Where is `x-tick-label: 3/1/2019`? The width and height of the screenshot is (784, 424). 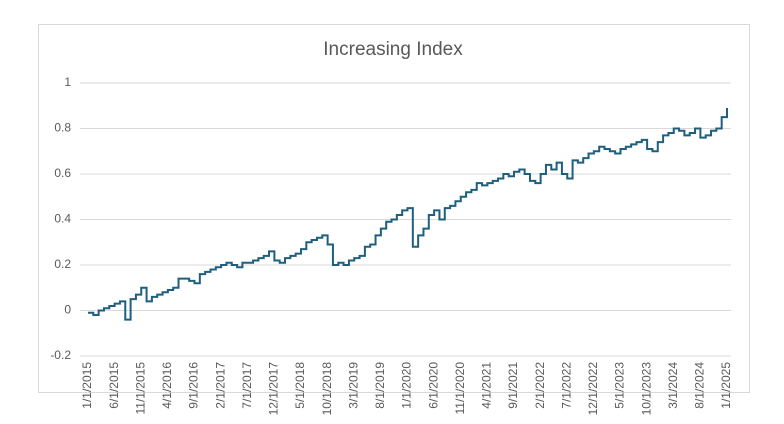 x-tick-label: 3/1/2019 is located at coordinates (353, 385).